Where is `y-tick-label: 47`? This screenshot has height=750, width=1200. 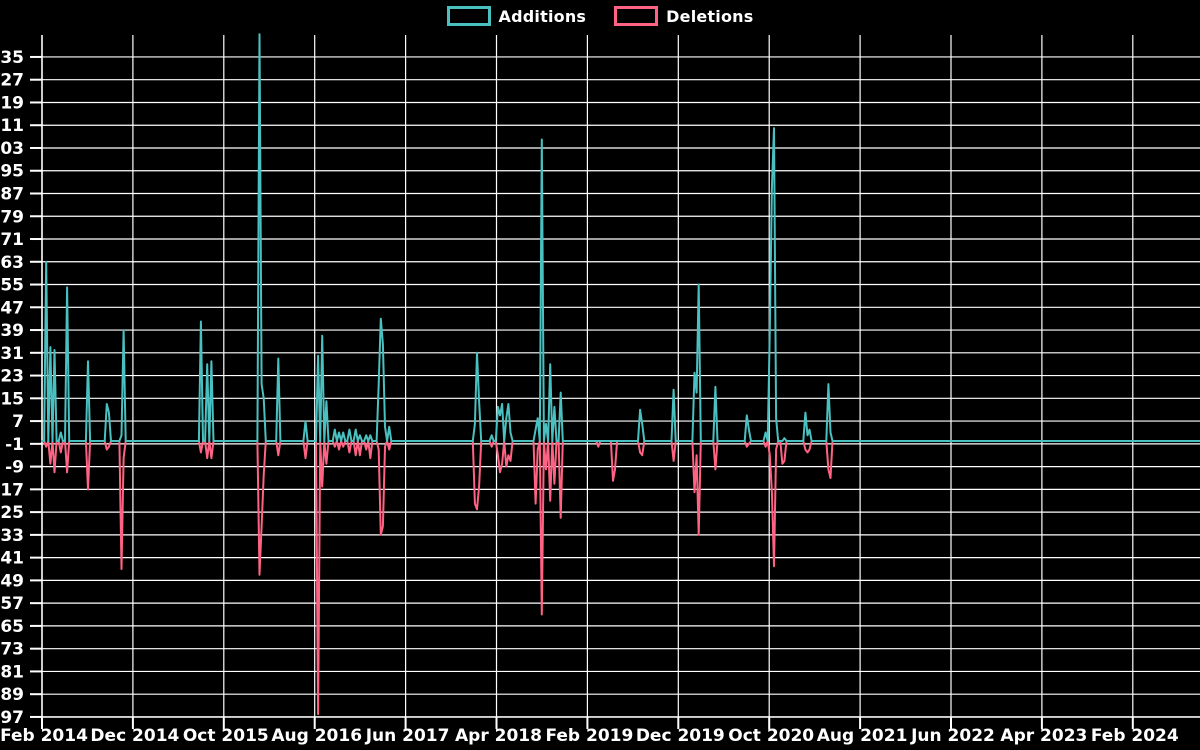 y-tick-label: 47 is located at coordinates (12, 308).